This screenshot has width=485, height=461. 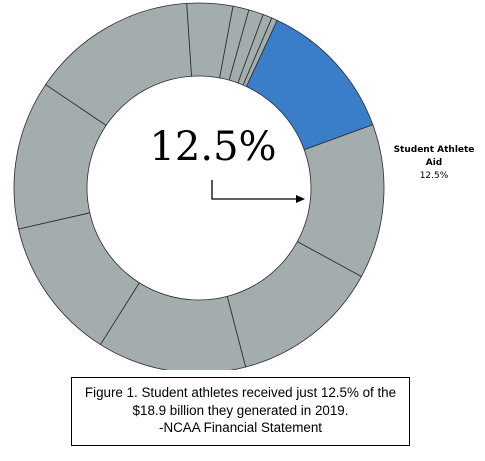 I want to click on center-value: 12.5%, so click(x=213, y=147).